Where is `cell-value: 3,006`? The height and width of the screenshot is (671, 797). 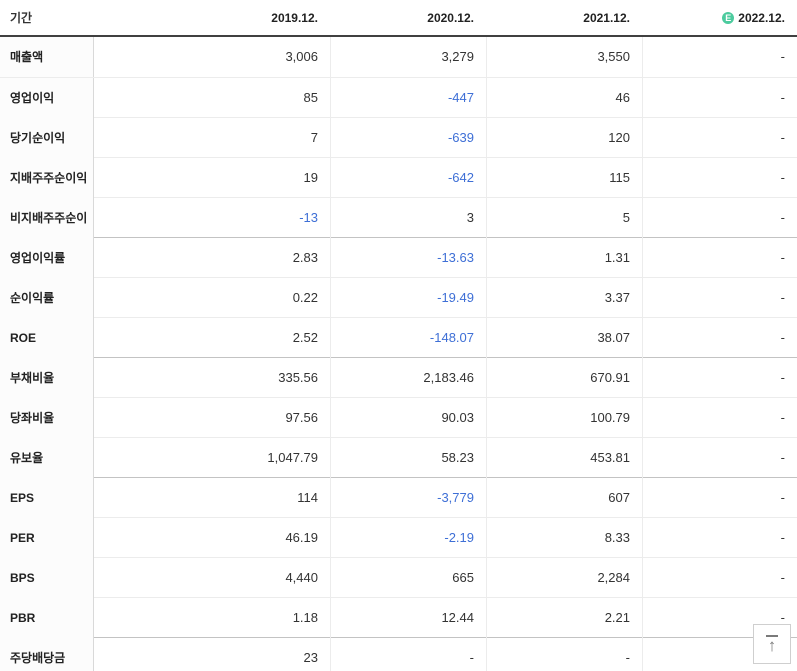 cell-value: 3,006 is located at coordinates (301, 56).